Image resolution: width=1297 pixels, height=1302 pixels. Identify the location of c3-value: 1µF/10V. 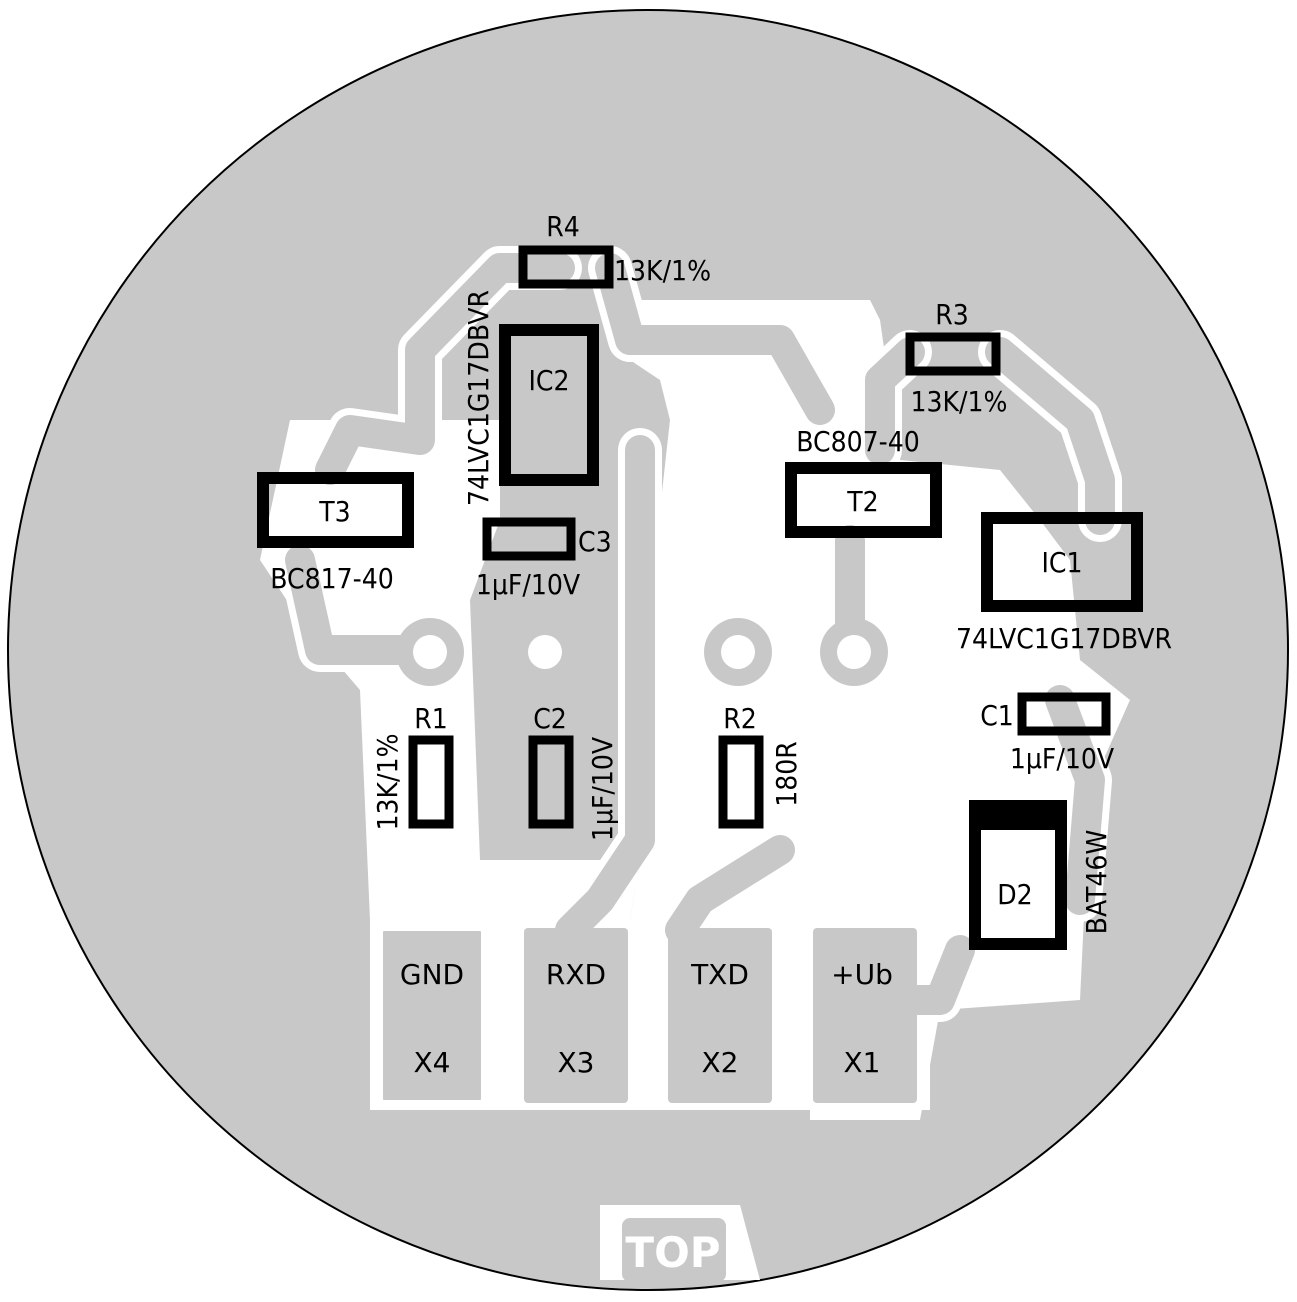
(528, 584).